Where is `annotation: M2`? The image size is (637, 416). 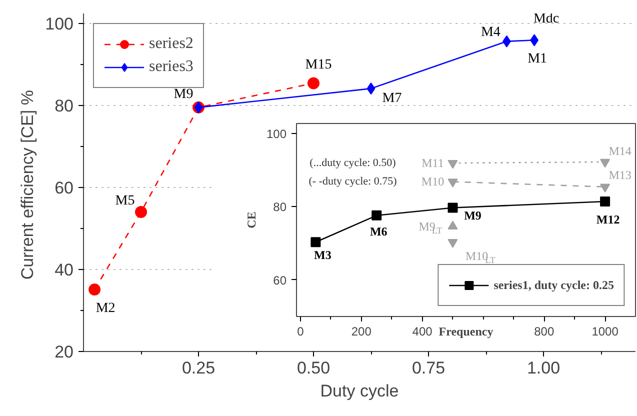
annotation: M2 is located at coordinates (106, 308).